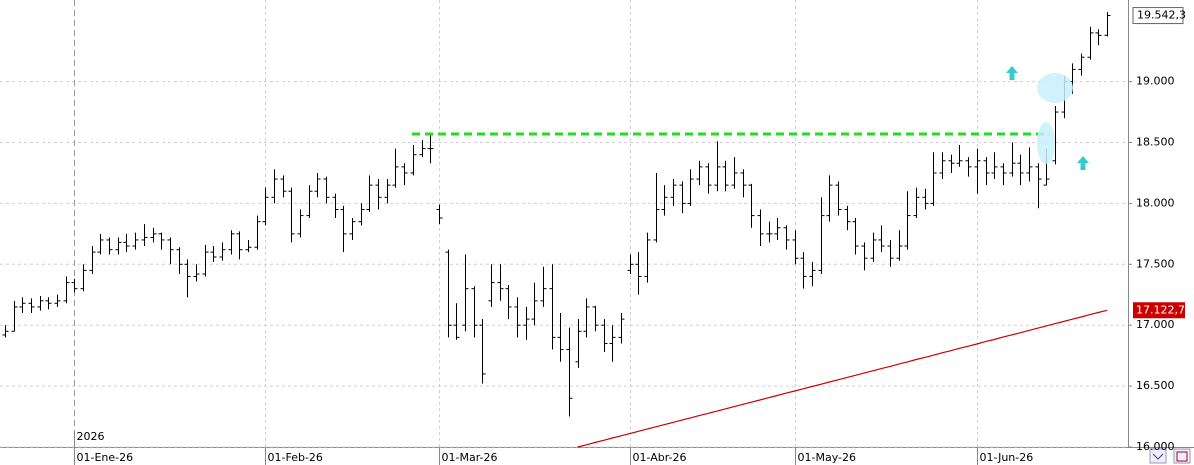 This screenshot has width=1194, height=465. What do you see at coordinates (1155, 446) in the screenshot?
I see `y-tick-label: 16.000` at bounding box center [1155, 446].